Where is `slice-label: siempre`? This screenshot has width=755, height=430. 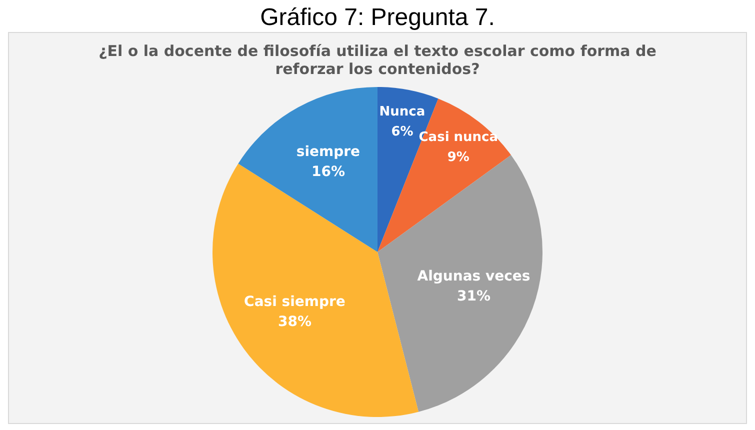
slice-label: siempre is located at coordinates (328, 152).